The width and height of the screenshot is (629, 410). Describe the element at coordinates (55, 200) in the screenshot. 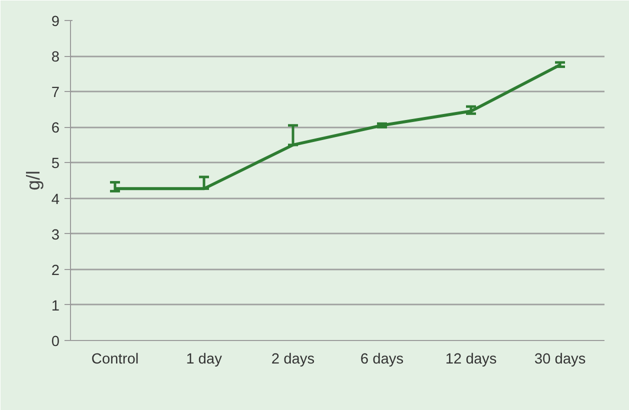

I see `y-tick-label: 4` at that location.